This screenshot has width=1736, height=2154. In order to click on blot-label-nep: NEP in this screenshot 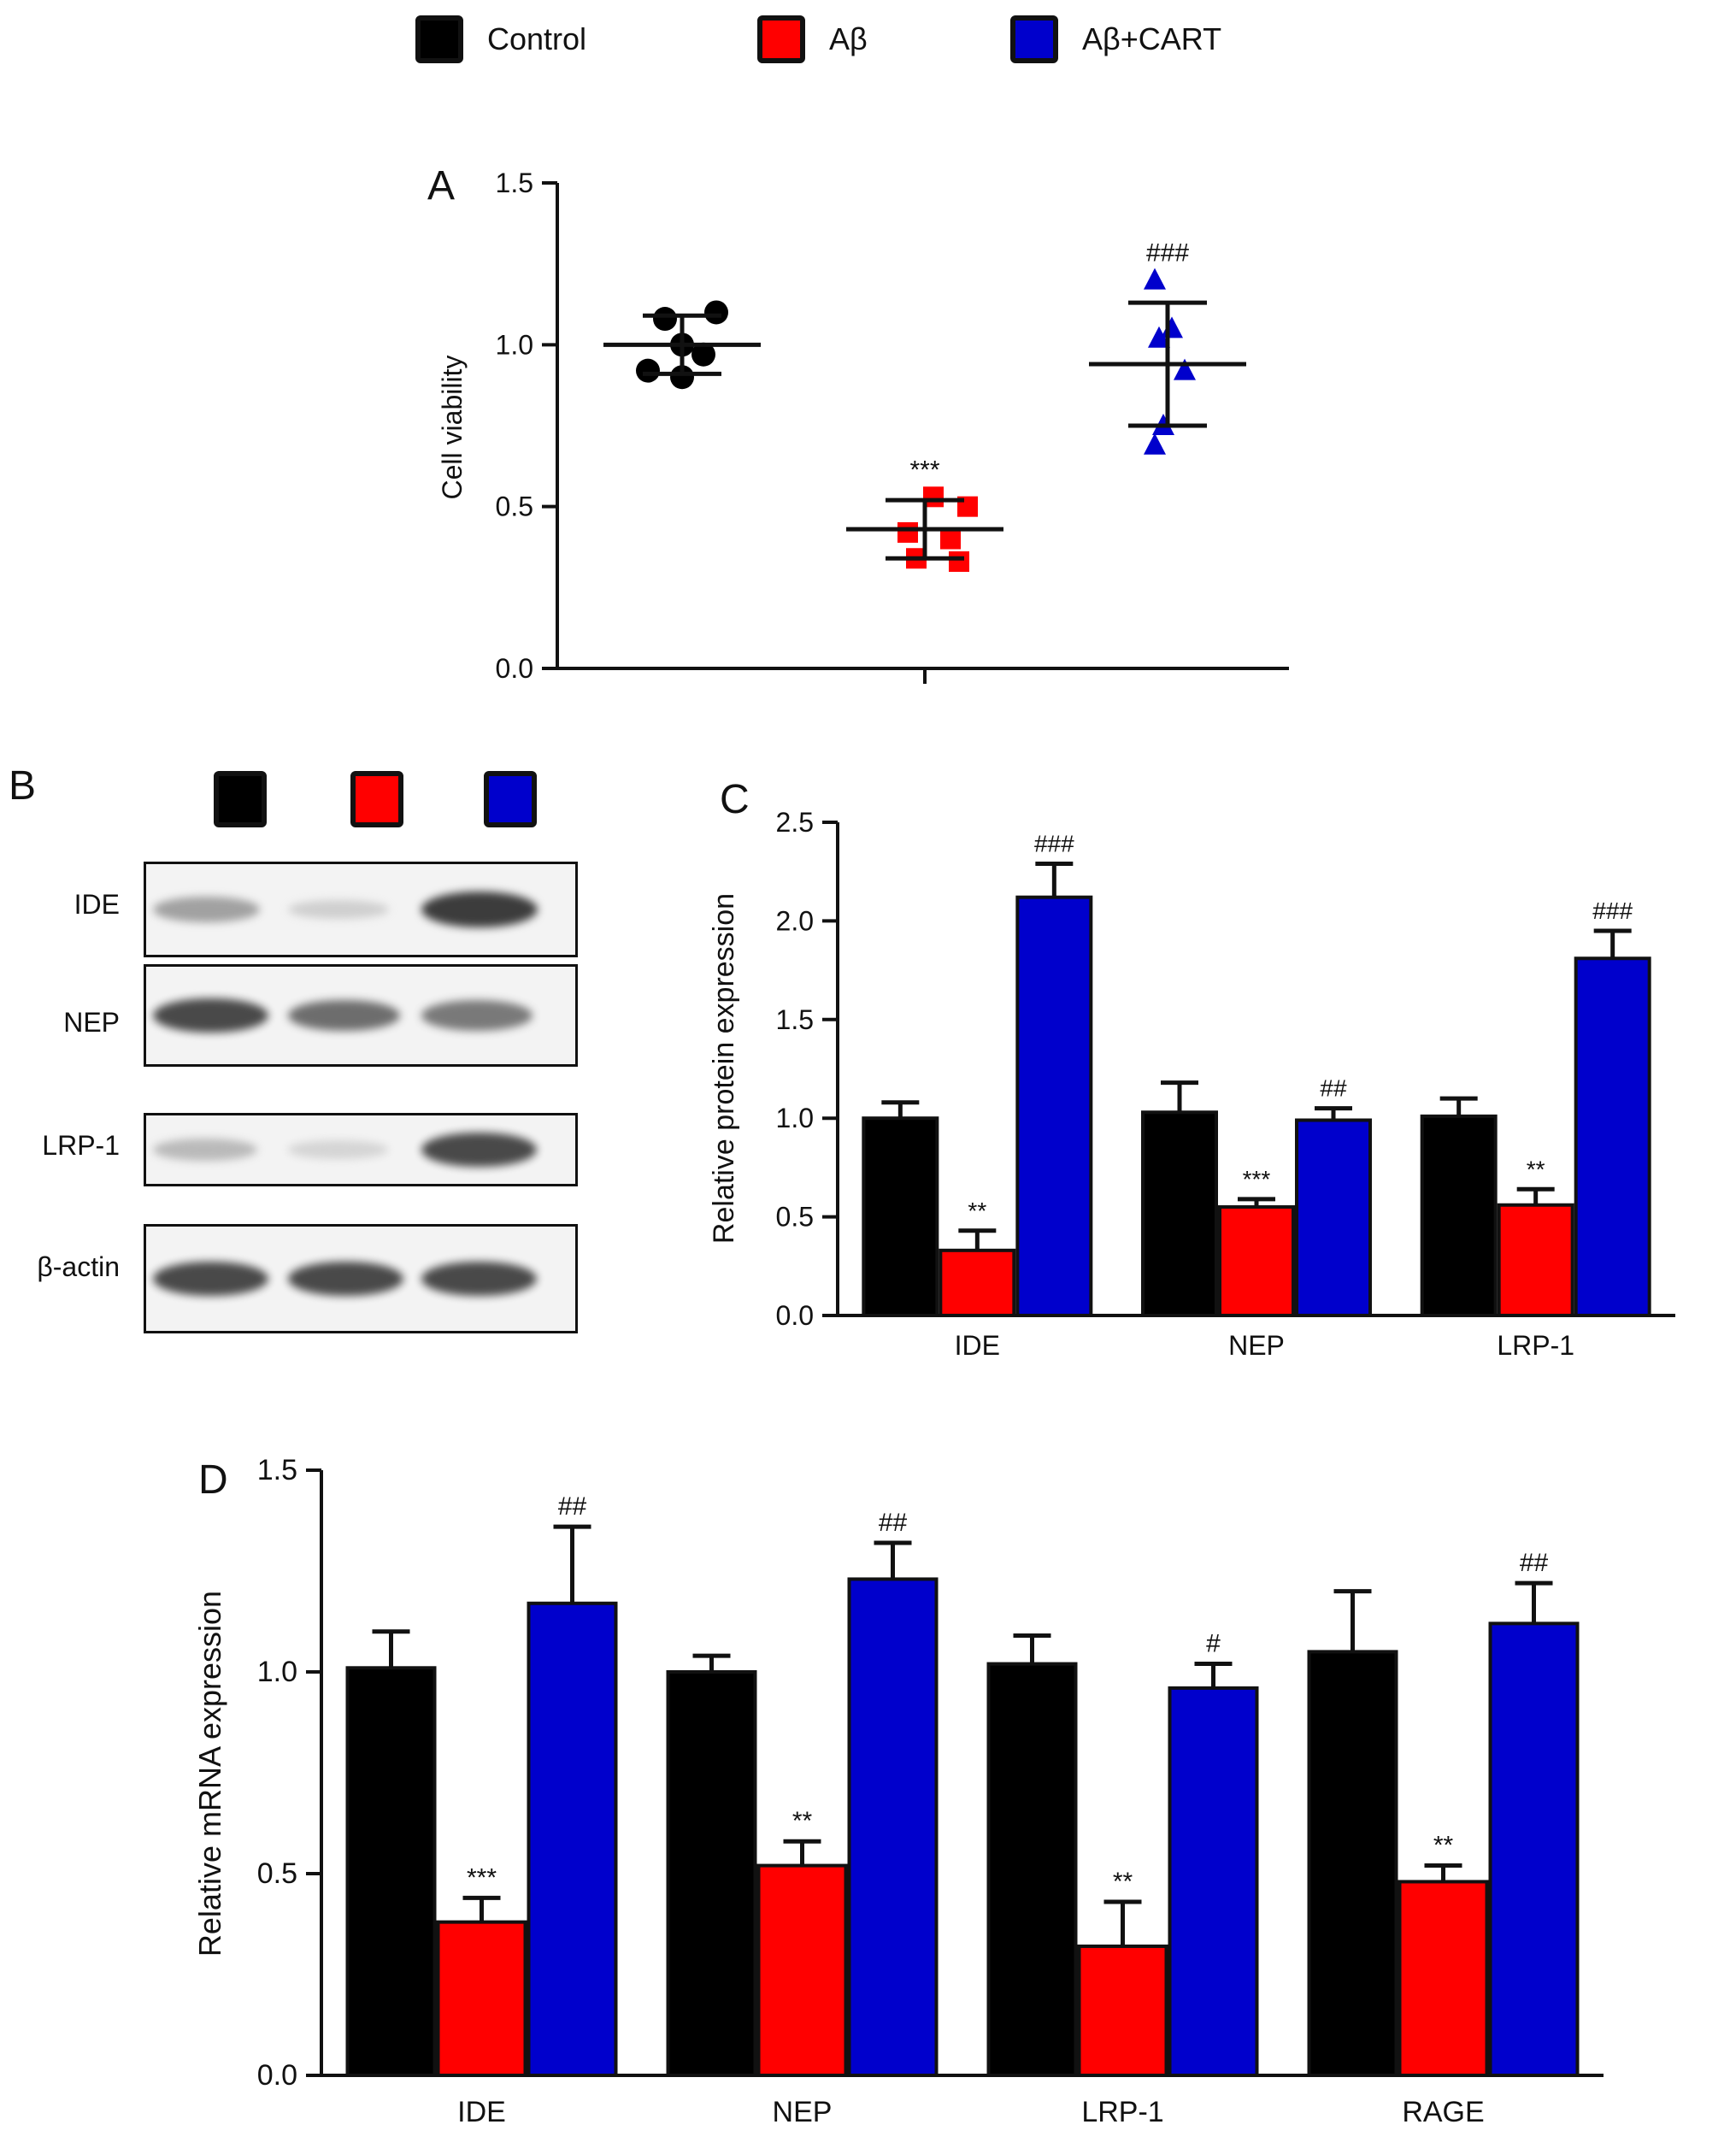, I will do `click(91, 1023)`.